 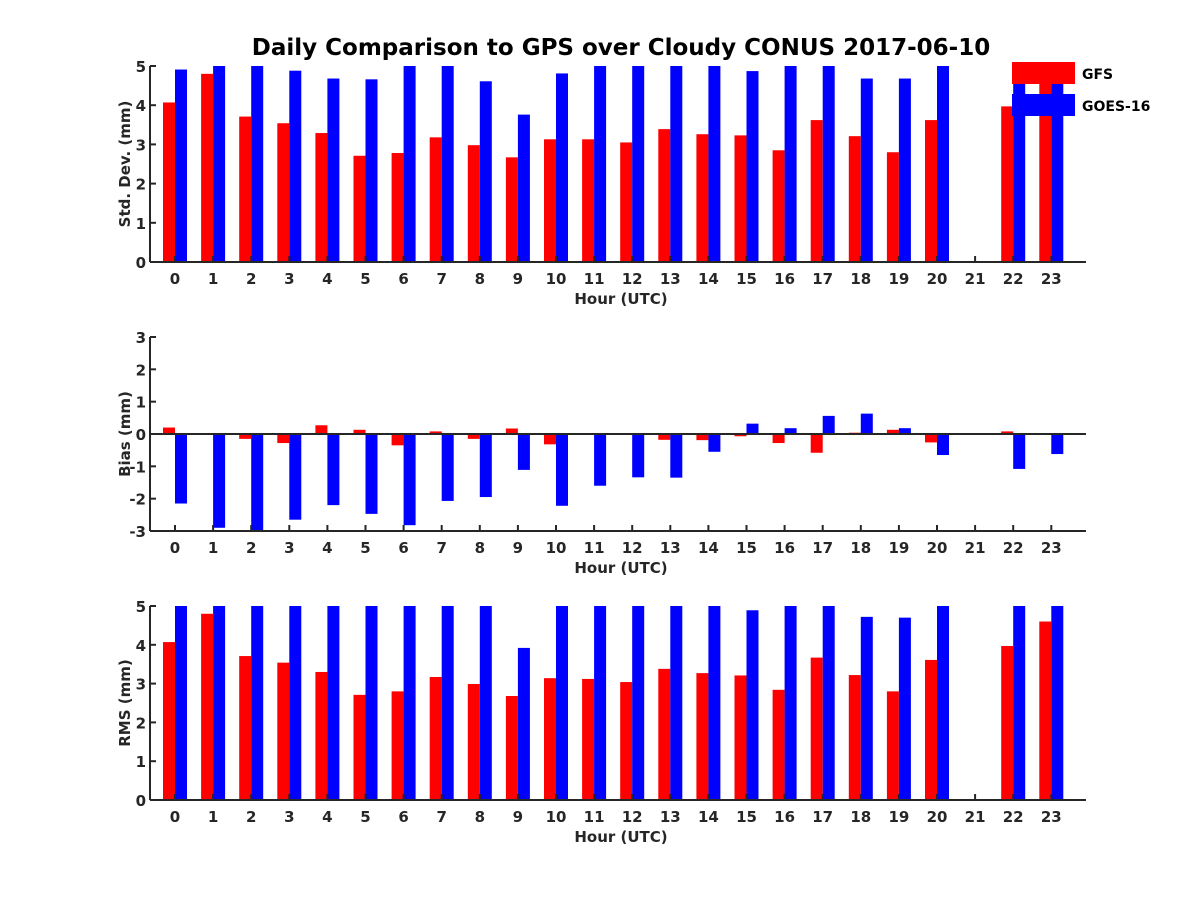 What do you see at coordinates (137, 467) in the screenshot?
I see `y-tick-label: -1` at bounding box center [137, 467].